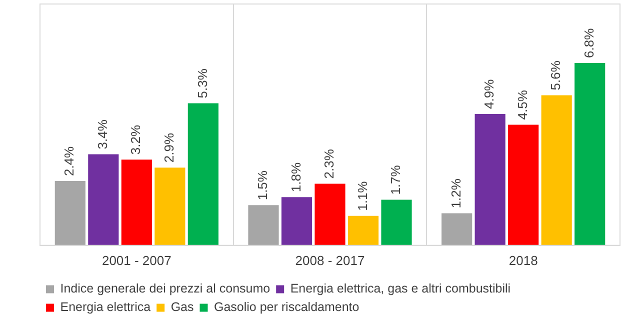 The height and width of the screenshot is (324, 640). I want to click on legend-label: Energia elettrica, gas e altri combustibili, so click(400, 289).